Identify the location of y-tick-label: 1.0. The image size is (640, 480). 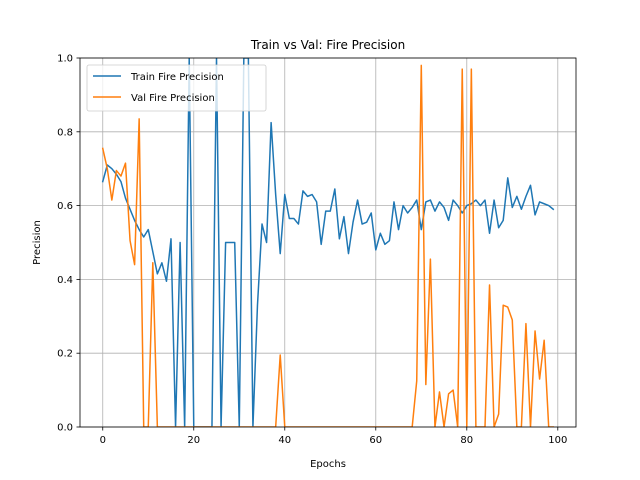
(65, 59).